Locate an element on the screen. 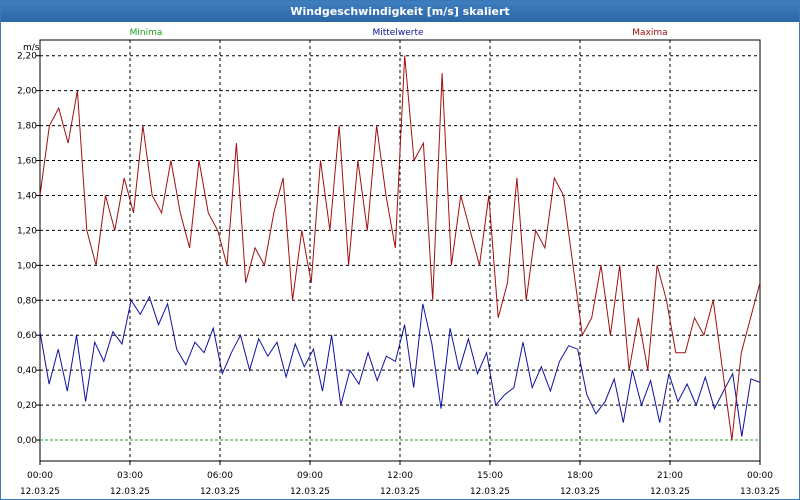  y-axis-unit-label: m/s is located at coordinates (31, 48).